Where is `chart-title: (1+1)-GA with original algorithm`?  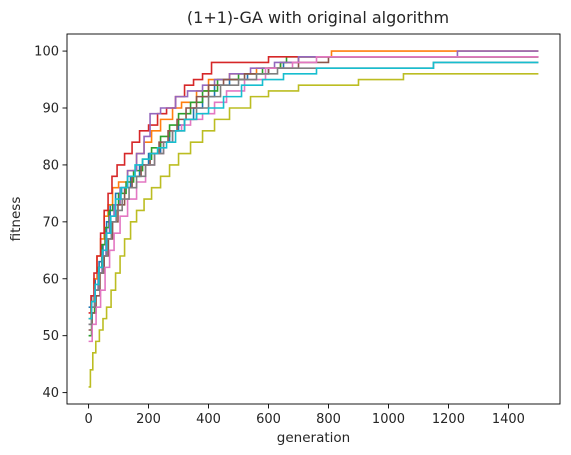
chart-title: (1+1)-GA with original algorithm is located at coordinates (318, 17).